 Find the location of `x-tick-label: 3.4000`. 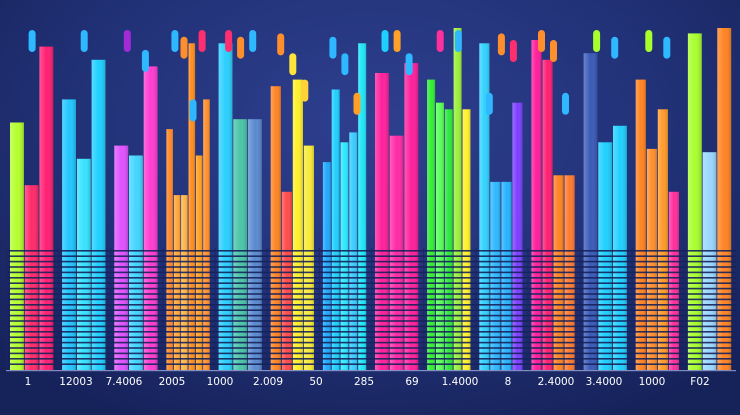

x-tick-label: 3.4000 is located at coordinates (604, 382).